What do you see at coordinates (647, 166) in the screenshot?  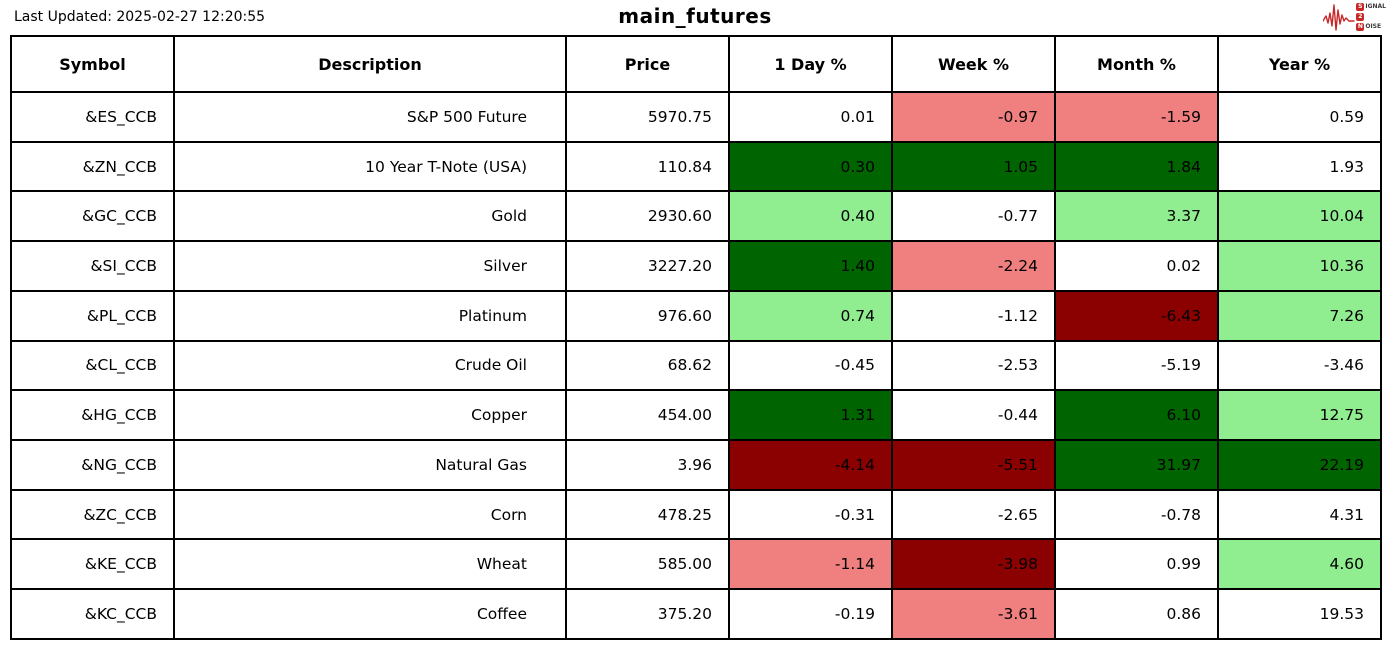 I see `price-cell: 110.84` at bounding box center [647, 166].